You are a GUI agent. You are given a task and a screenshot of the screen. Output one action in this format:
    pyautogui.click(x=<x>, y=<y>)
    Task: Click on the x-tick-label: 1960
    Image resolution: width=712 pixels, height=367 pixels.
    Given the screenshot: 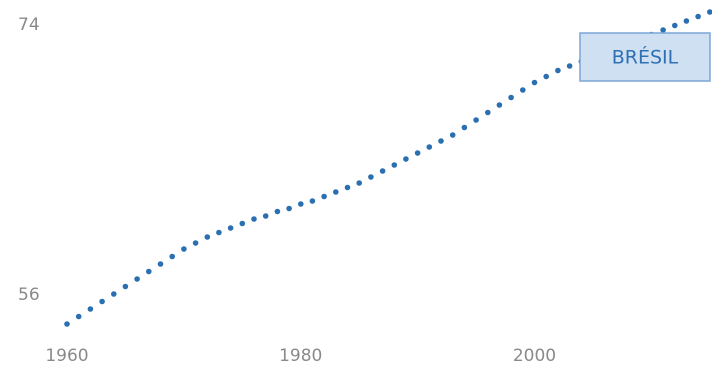 What is the action you would take?
    pyautogui.click(x=66, y=356)
    